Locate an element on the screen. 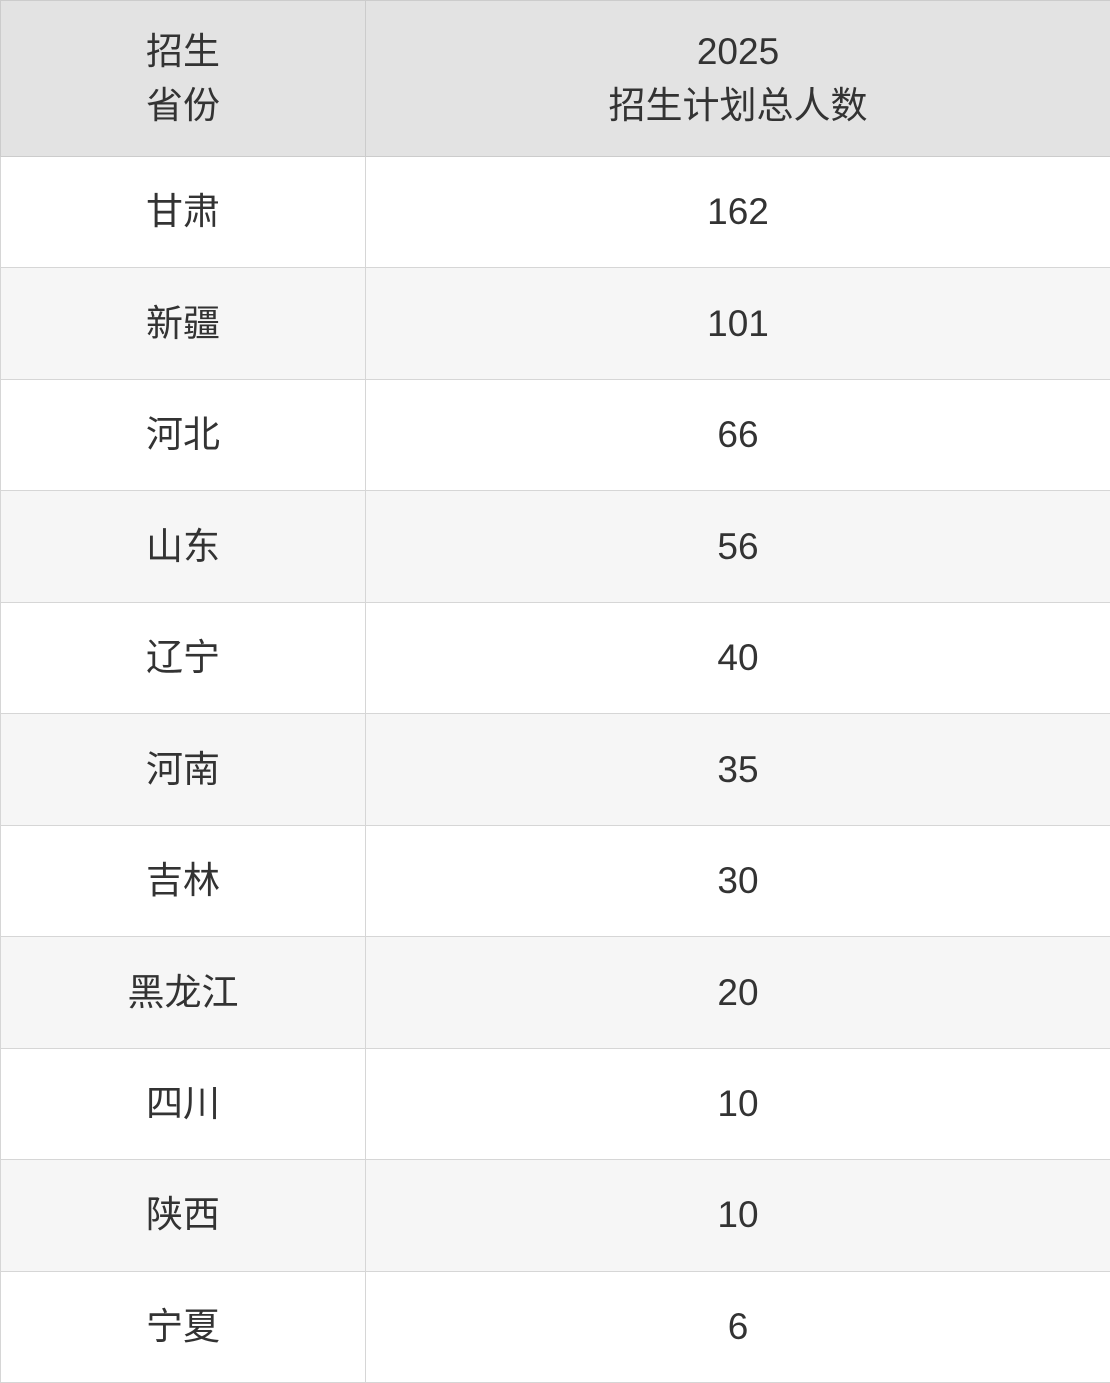  count-cell: 162 is located at coordinates (737, 212).